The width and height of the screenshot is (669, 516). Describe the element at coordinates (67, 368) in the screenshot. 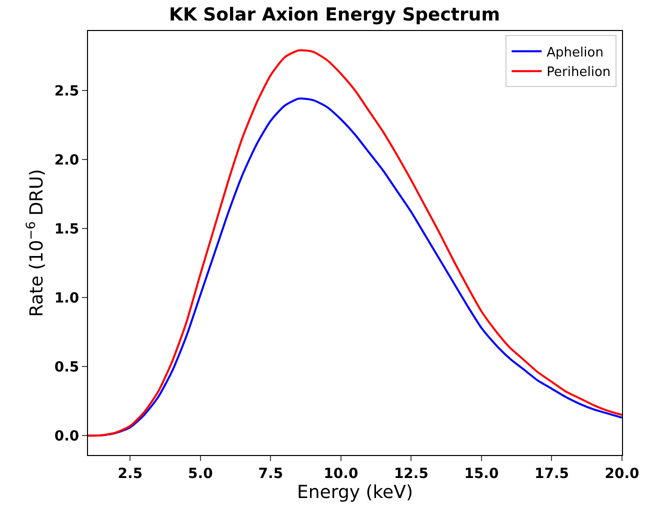

I see `y-tick-label: 0.5` at that location.